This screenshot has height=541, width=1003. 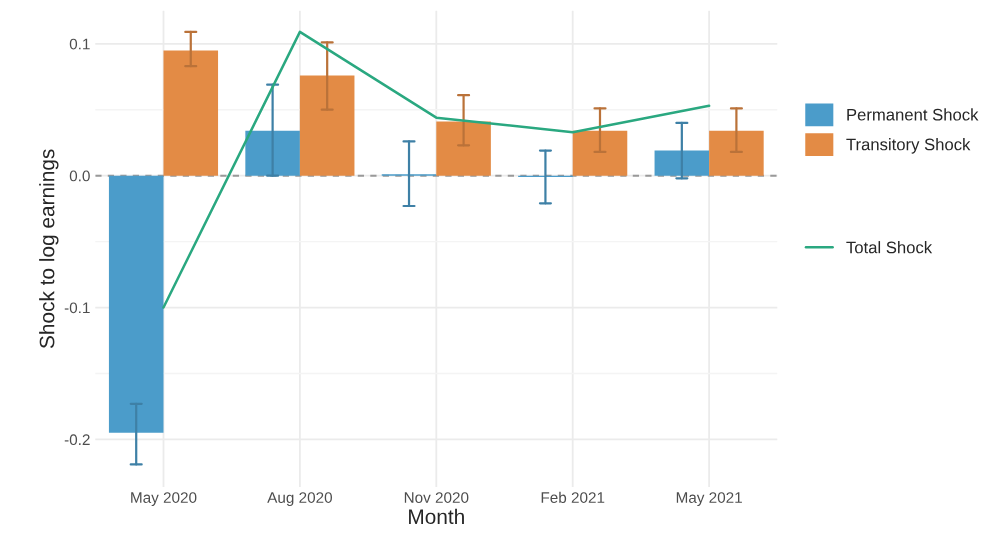 What do you see at coordinates (79, 176) in the screenshot?
I see `y-tick-label: 0.0` at bounding box center [79, 176].